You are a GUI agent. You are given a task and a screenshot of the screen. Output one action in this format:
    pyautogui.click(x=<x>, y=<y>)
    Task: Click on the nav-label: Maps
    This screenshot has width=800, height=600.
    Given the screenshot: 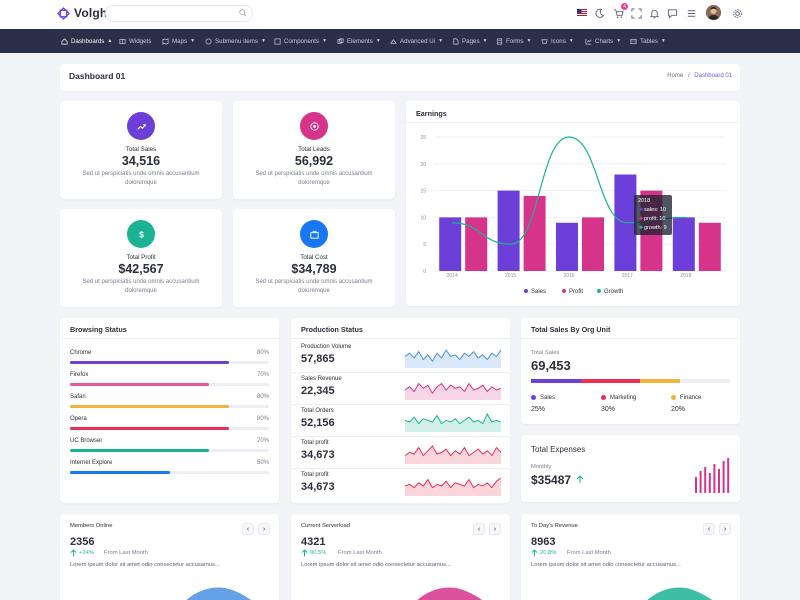 What is the action you would take?
    pyautogui.click(x=180, y=41)
    